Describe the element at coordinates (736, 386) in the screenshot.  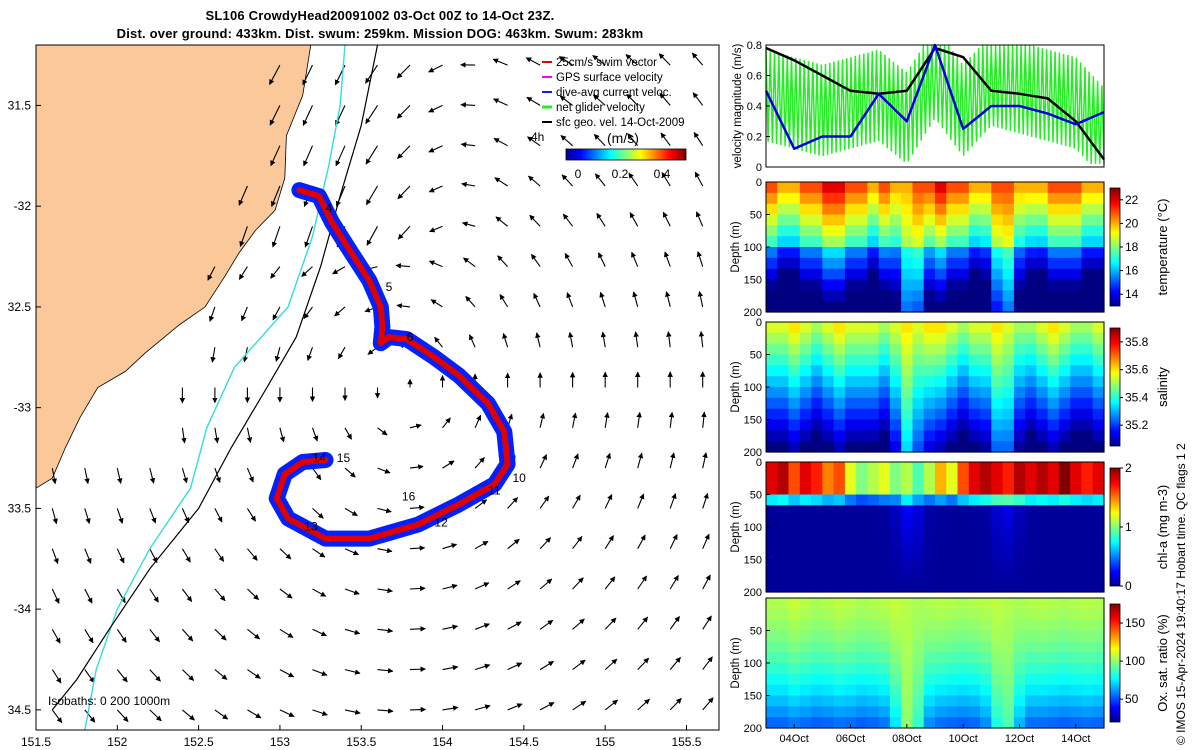
I see `section-ylabel: Depth (m)` at that location.